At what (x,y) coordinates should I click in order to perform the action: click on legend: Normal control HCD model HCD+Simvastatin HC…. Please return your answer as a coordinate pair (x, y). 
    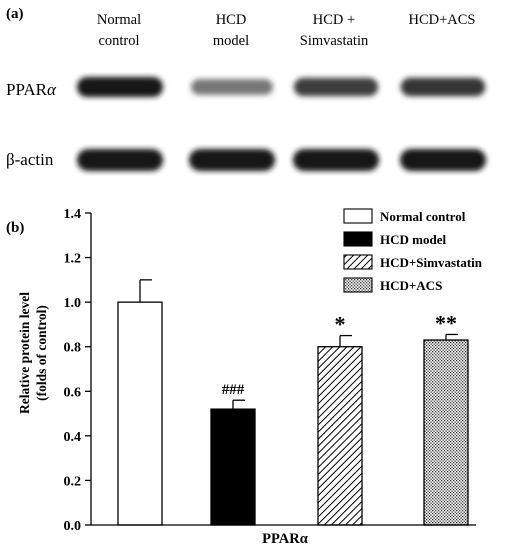
    Looking at the image, I should click on (413, 250).